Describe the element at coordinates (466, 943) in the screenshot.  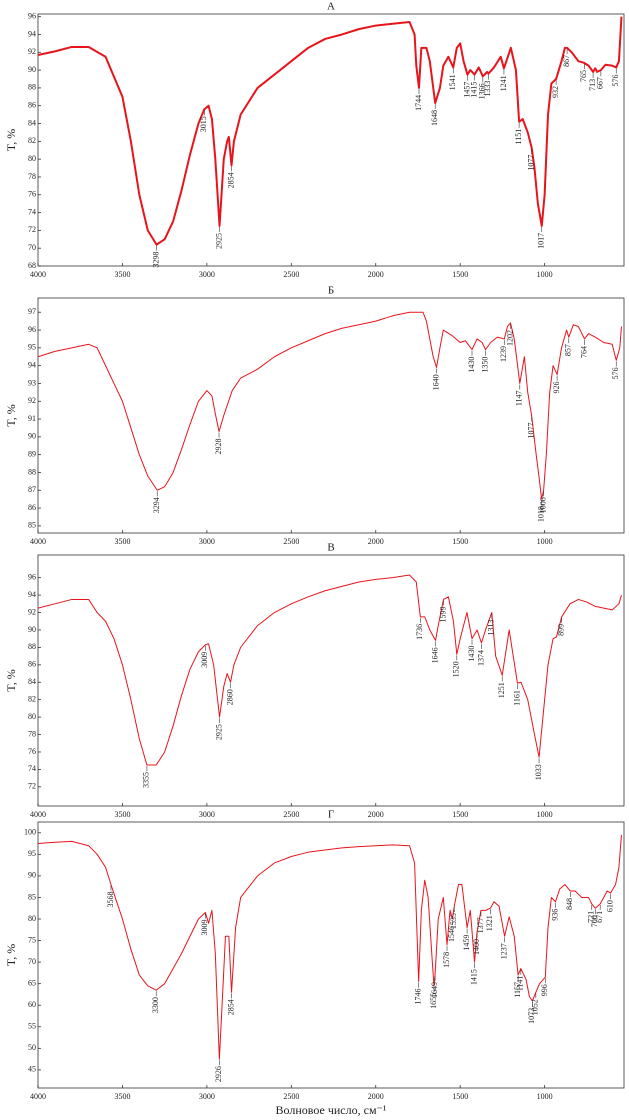
I see `peak-label: 1459` at that location.